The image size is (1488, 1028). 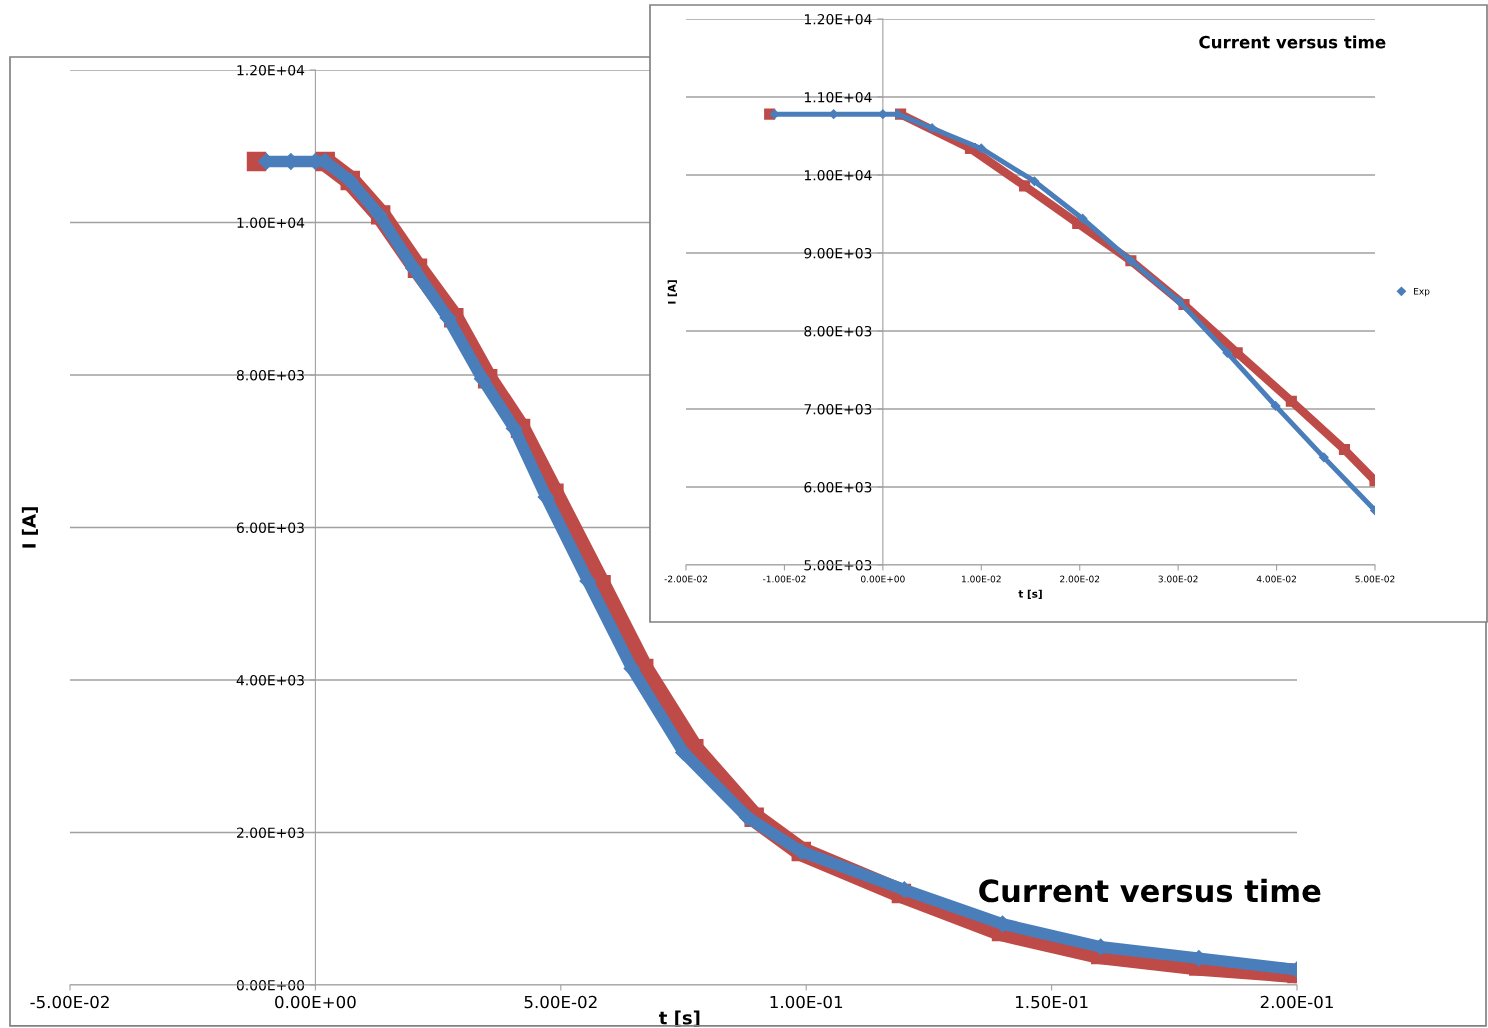 I want to click on y-tick-label: 2.00E+03, so click(x=270, y=832).